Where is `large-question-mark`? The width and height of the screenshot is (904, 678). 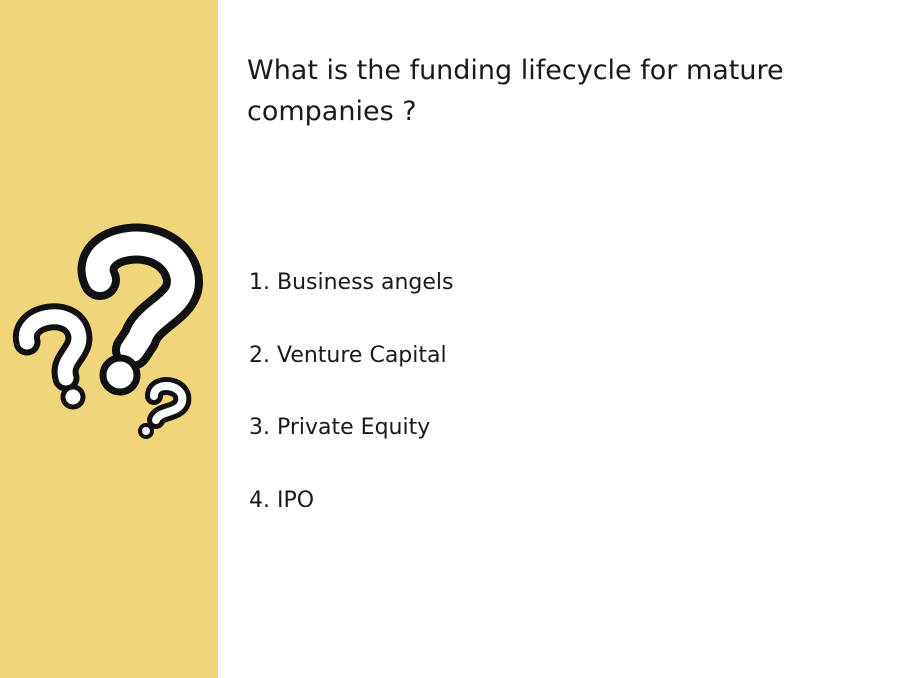 large-question-mark is located at coordinates (140, 309).